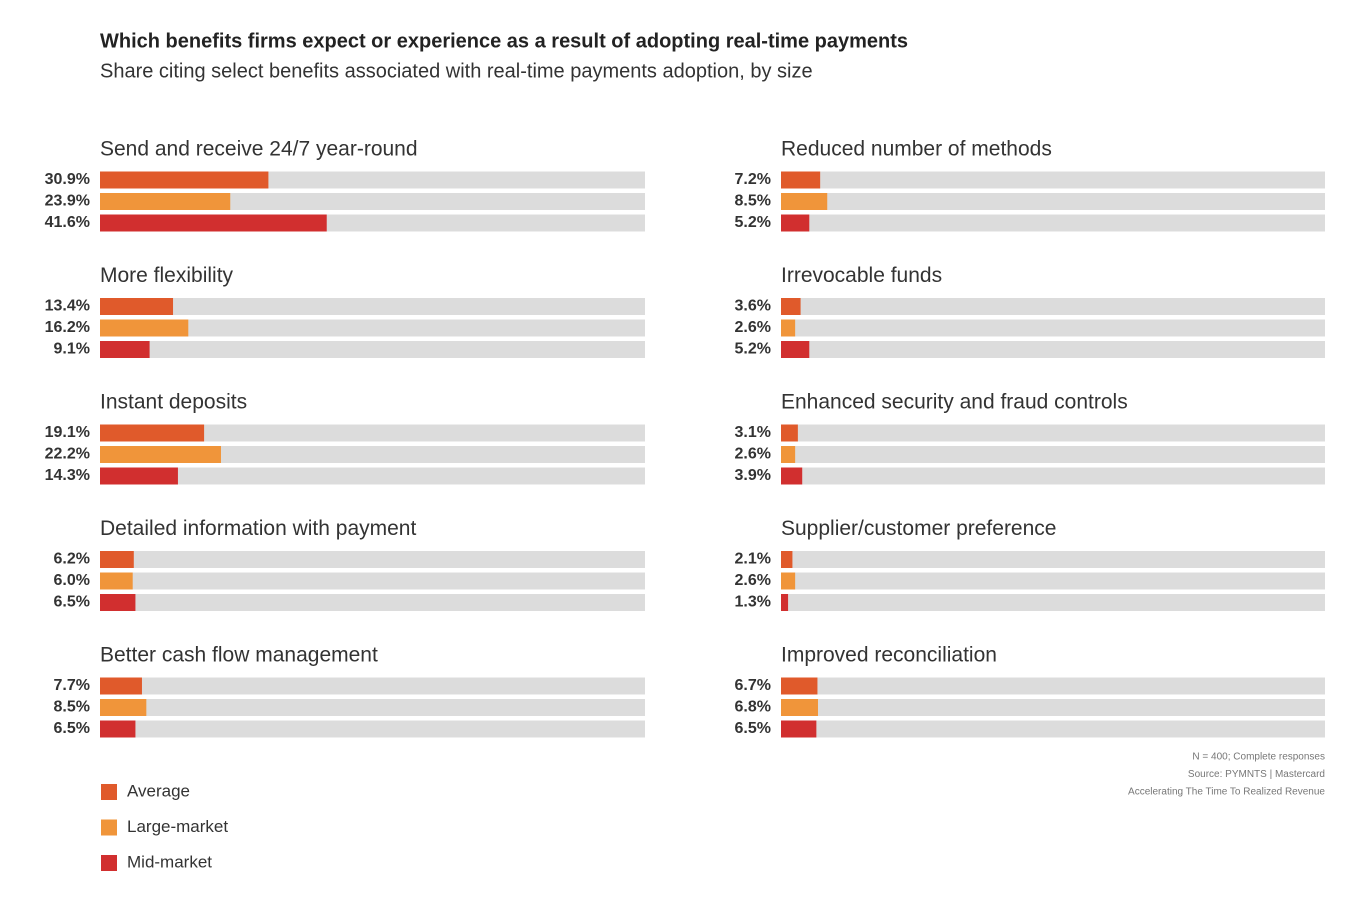 This screenshot has height=904, width=1350. Describe the element at coordinates (753, 306) in the screenshot. I see `value-label: 3.6%` at that location.